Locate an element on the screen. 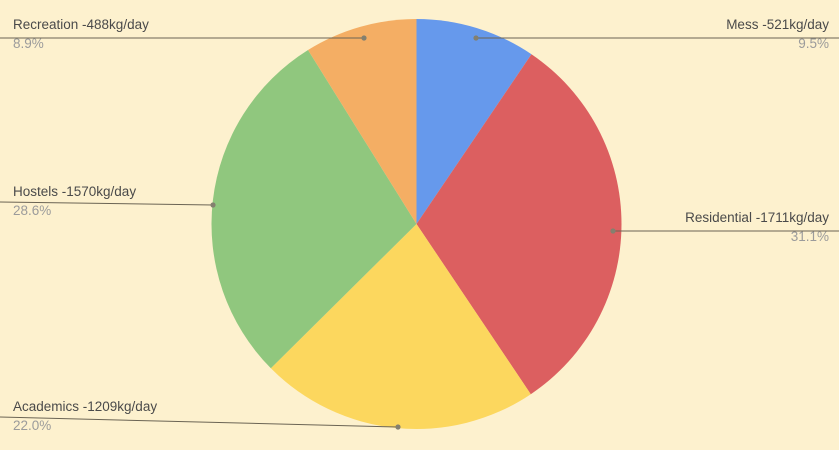 The width and height of the screenshot is (839, 450). pie-slice-academics is located at coordinates (400, 326).